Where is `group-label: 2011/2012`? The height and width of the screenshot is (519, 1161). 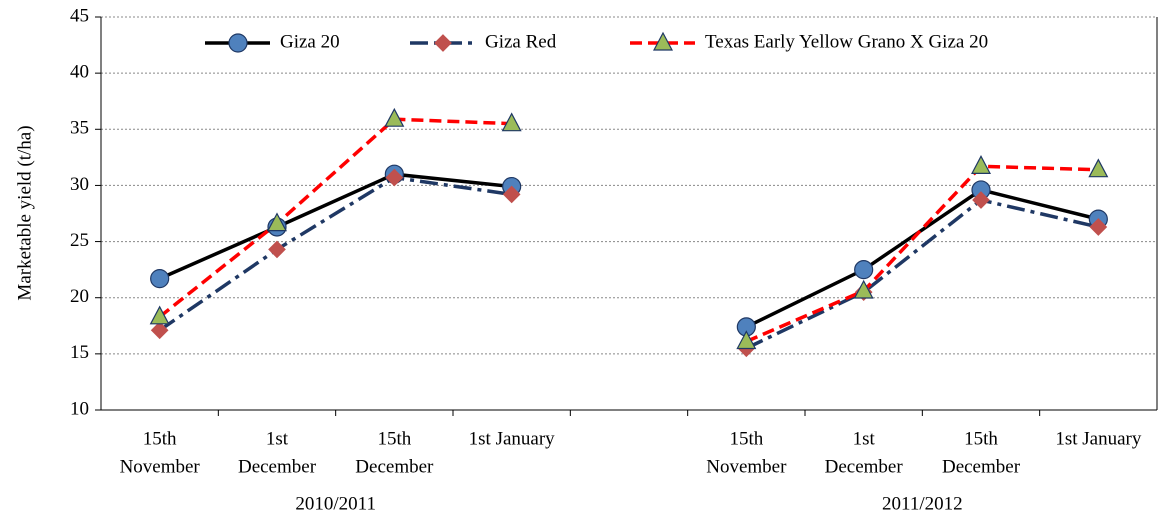
group-label: 2011/2012 is located at coordinates (922, 503).